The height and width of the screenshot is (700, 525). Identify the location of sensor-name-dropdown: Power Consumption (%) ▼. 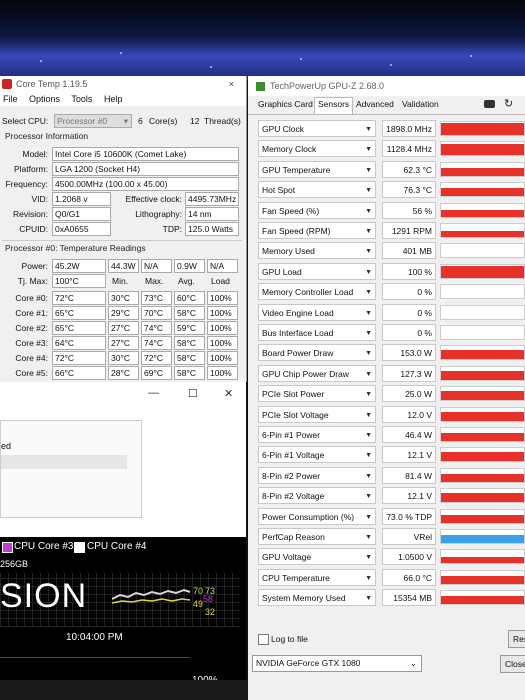
(317, 516).